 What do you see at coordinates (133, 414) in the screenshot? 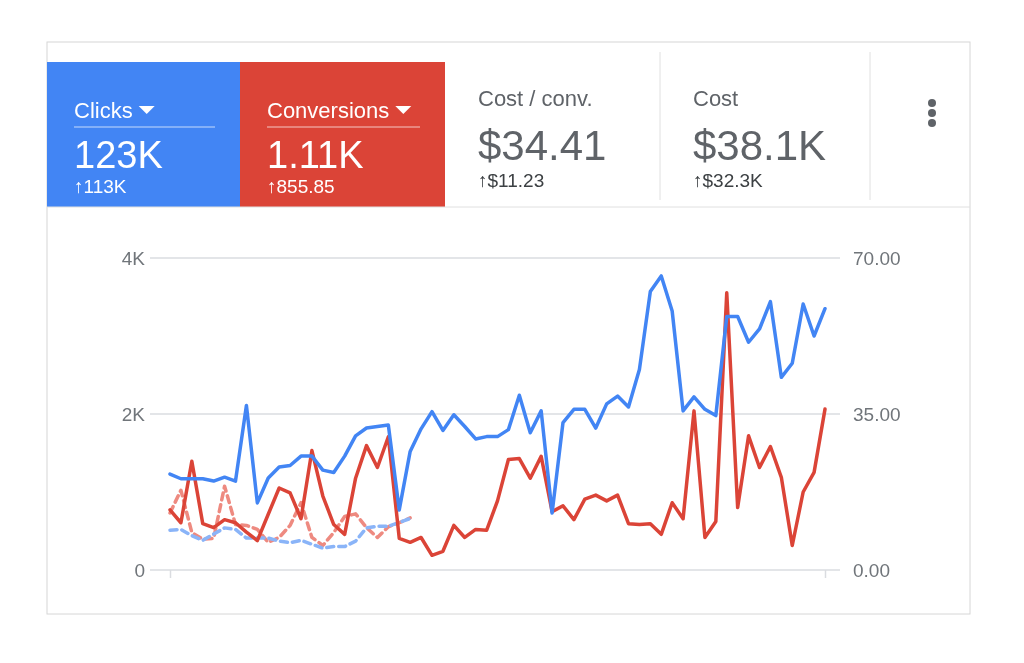
I see `y-tick-label: 2K` at bounding box center [133, 414].